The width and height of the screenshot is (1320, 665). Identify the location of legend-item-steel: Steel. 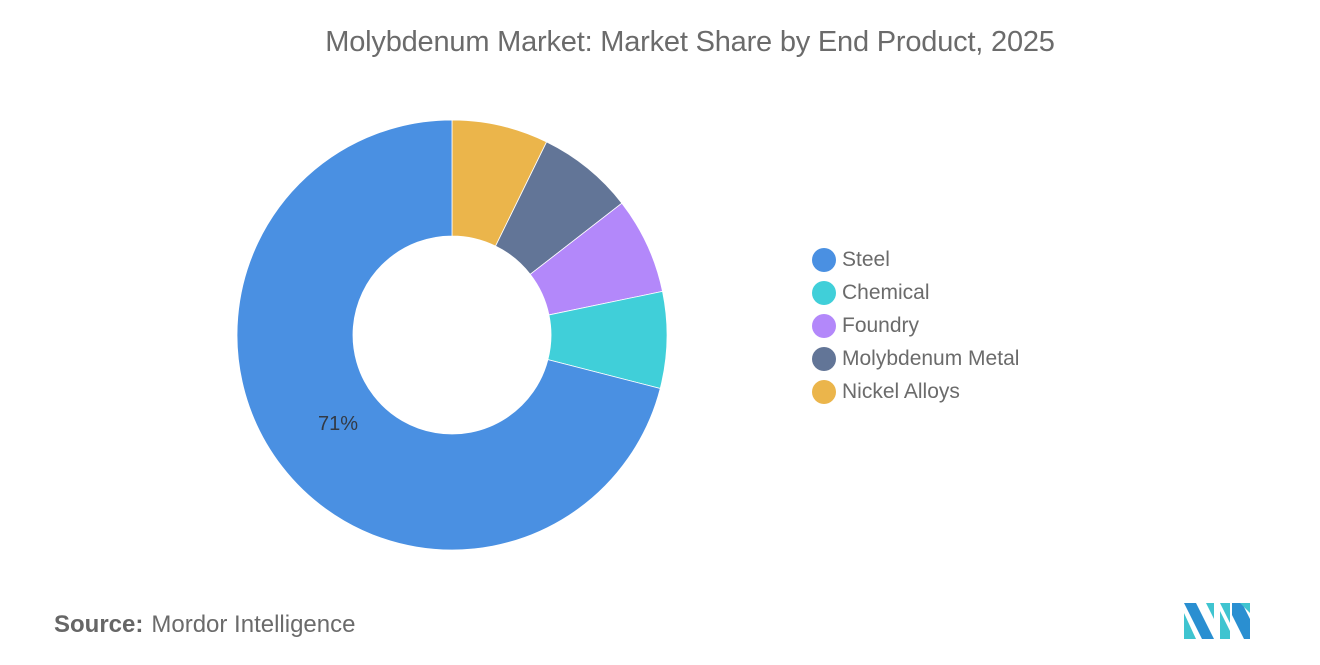
(915, 260).